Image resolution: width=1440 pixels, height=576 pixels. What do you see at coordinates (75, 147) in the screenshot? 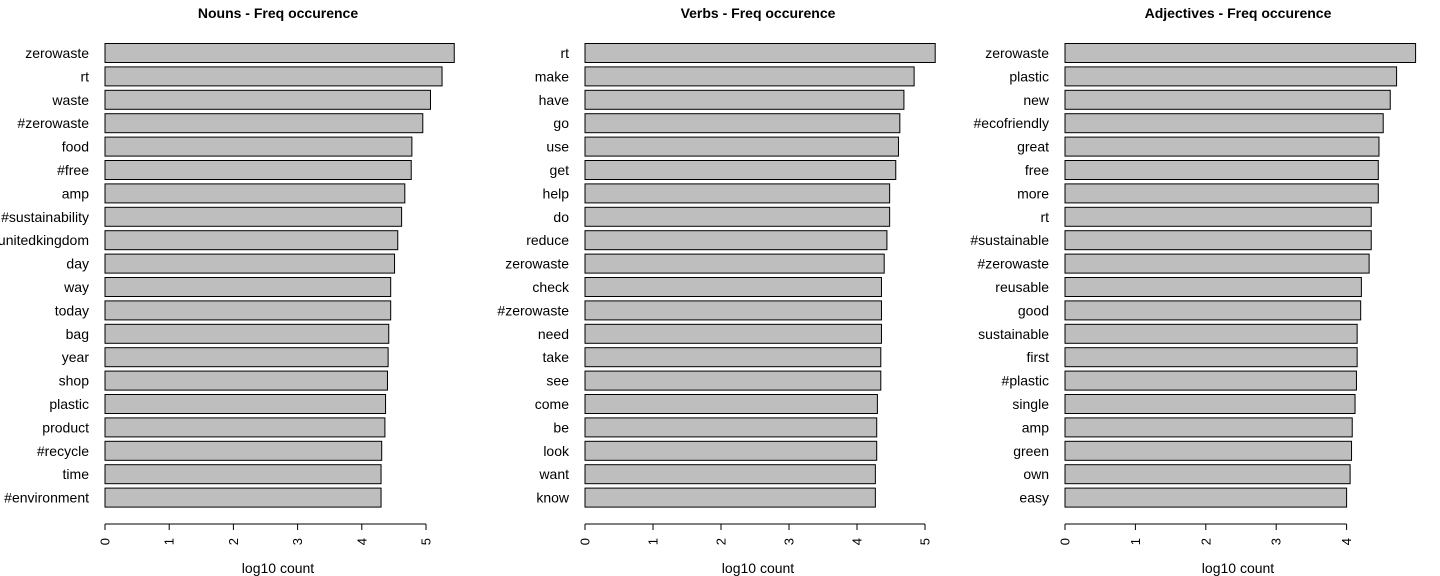
I see `category-label: food` at bounding box center [75, 147].